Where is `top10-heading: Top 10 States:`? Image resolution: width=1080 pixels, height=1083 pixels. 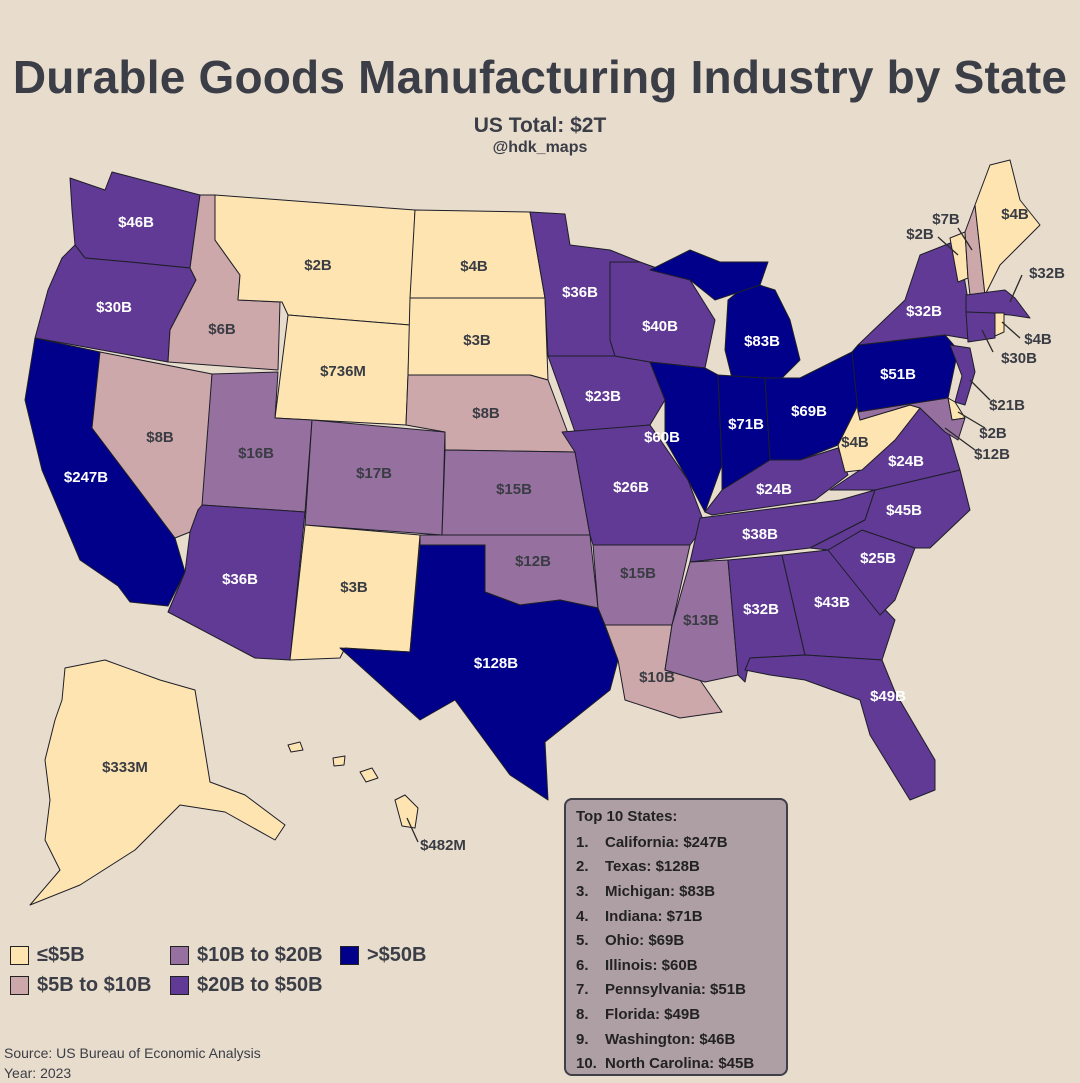 top10-heading: Top 10 States: is located at coordinates (627, 816).